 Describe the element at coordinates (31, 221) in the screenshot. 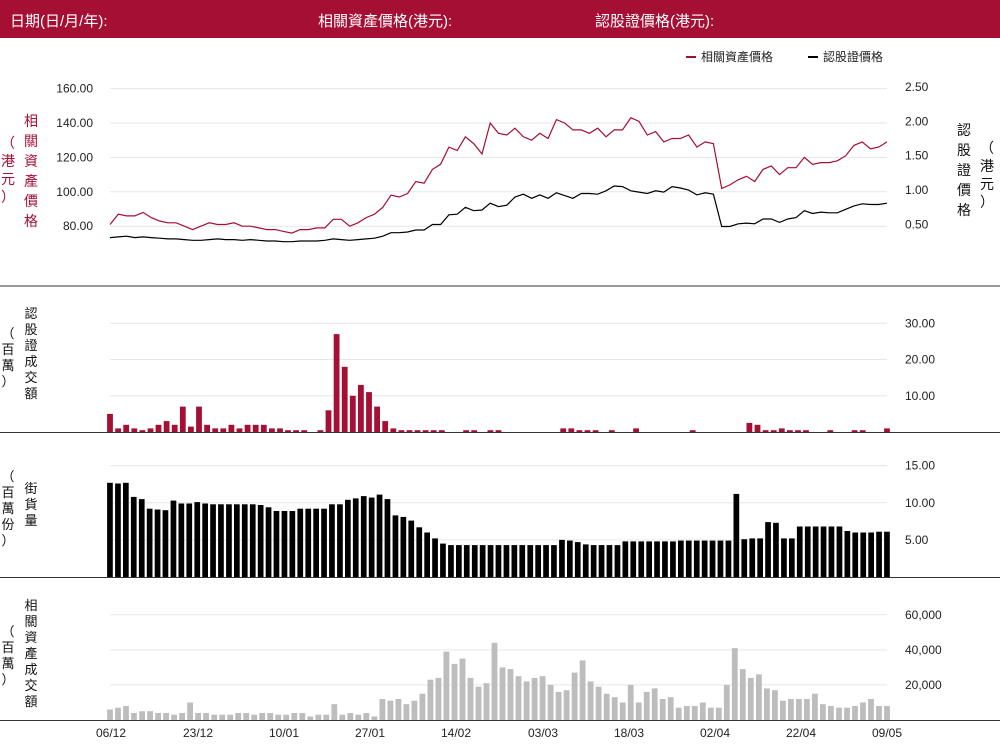

I see `left-axis-label-char: 格` at that location.